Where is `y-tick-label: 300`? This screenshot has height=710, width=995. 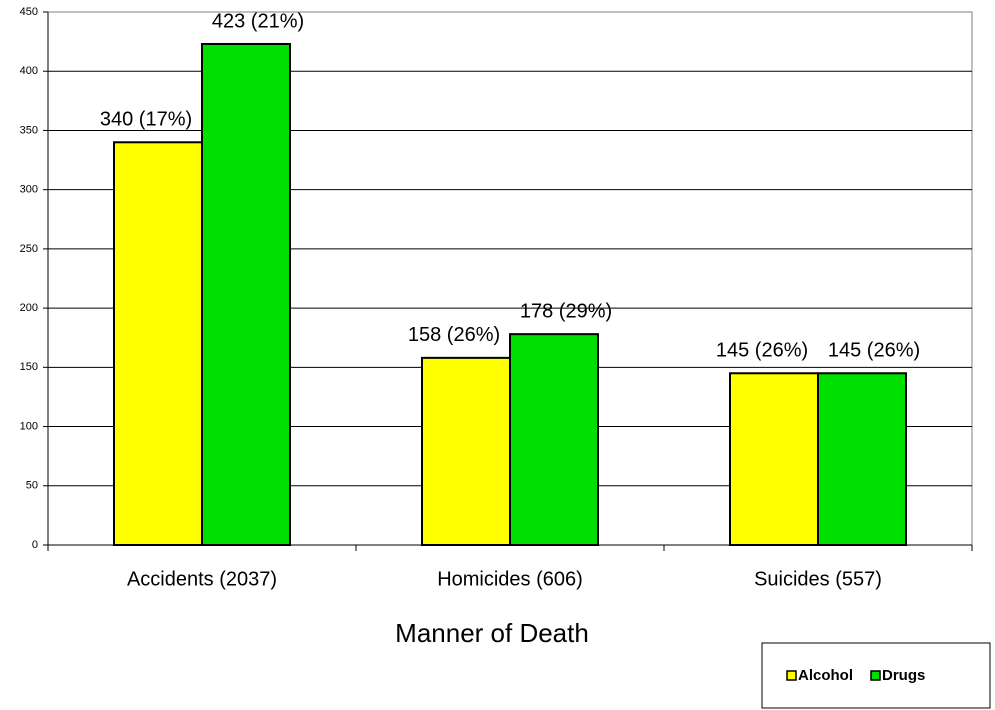 y-tick-label: 300 is located at coordinates (29, 190).